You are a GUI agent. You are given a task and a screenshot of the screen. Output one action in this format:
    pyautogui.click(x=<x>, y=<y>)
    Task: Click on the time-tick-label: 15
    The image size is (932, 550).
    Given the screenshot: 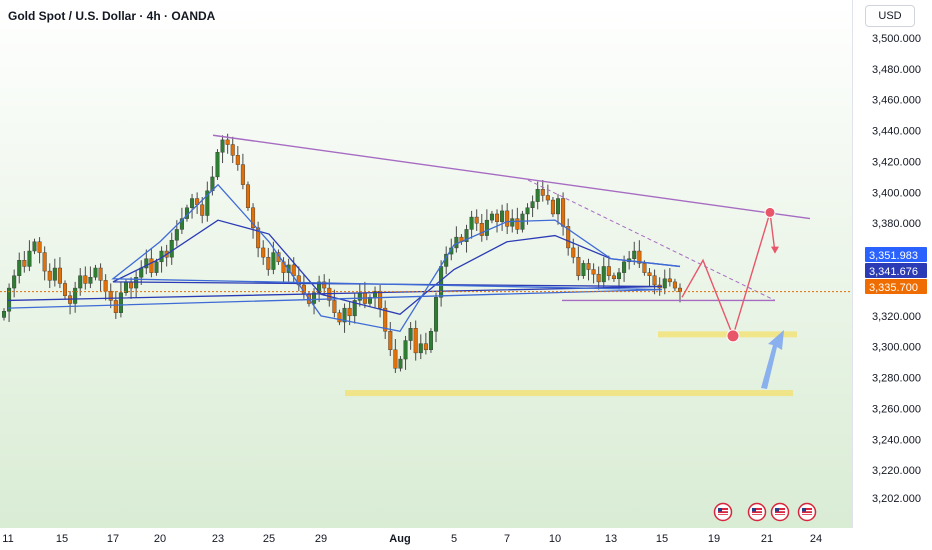 What is the action you would take?
    pyautogui.click(x=62, y=539)
    